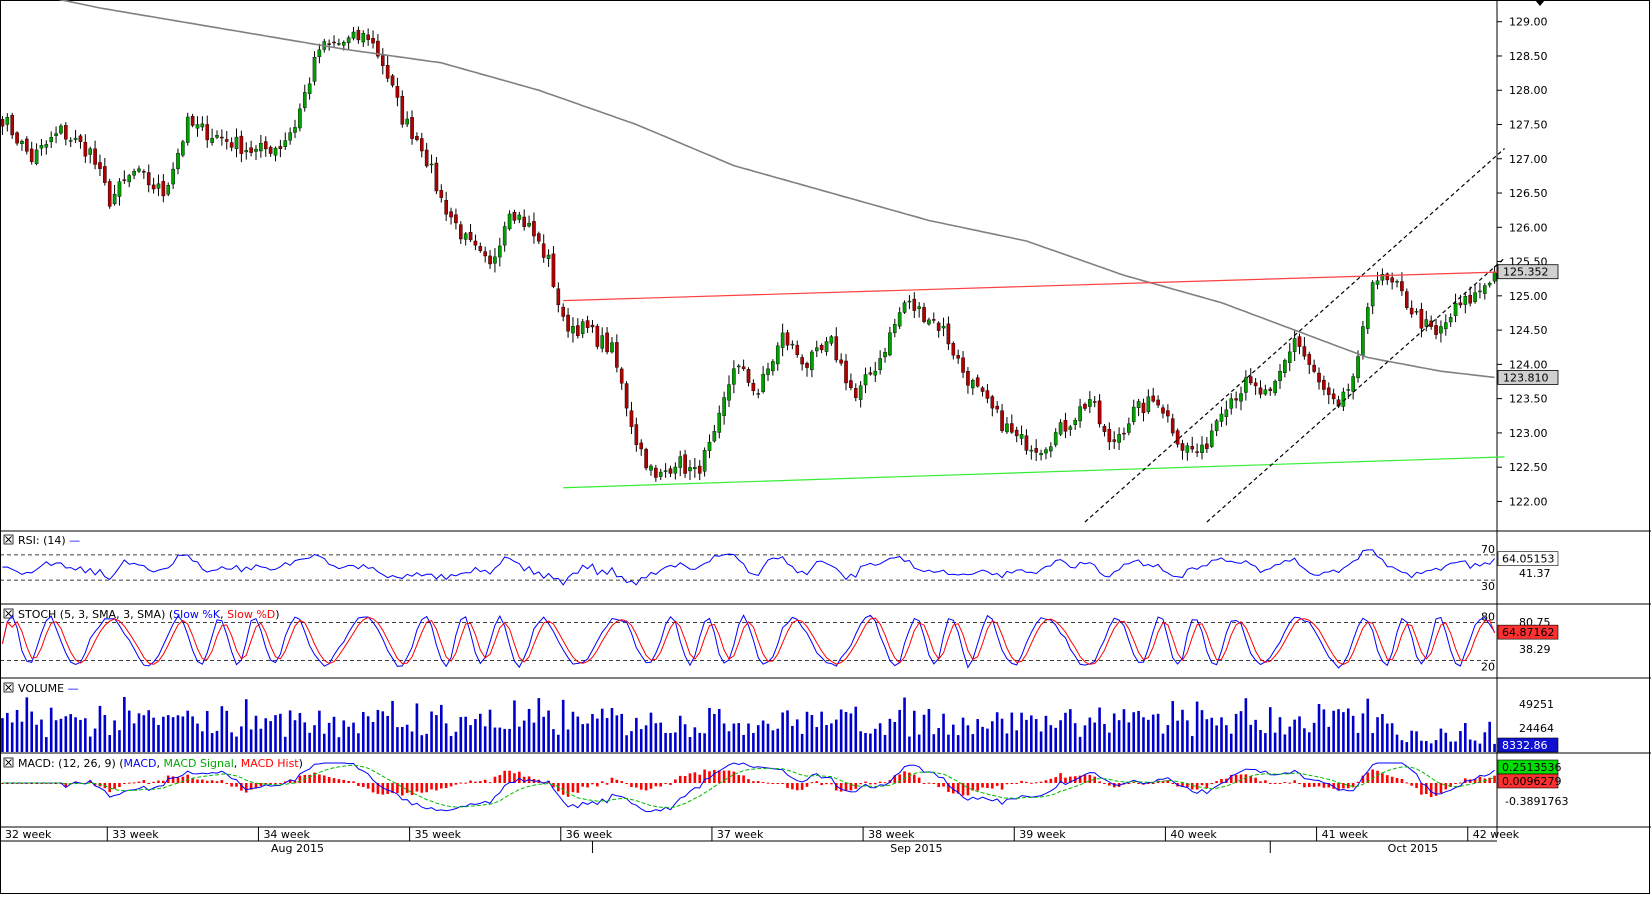 The height and width of the screenshot is (899, 1651). I want to click on price-tick-label: 123.00, so click(1528, 433).